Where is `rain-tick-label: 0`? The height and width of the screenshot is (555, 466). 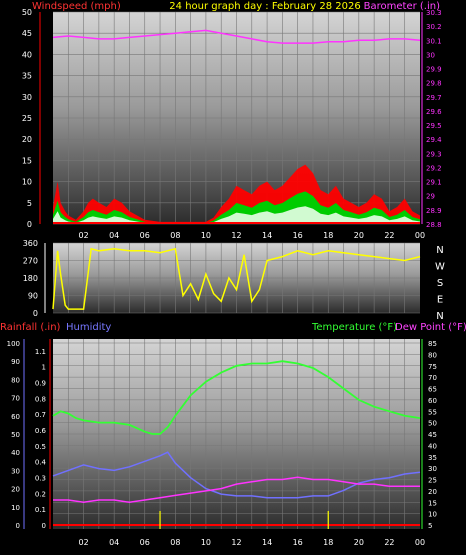 rain-tick-label: 0 is located at coordinates (44, 526).